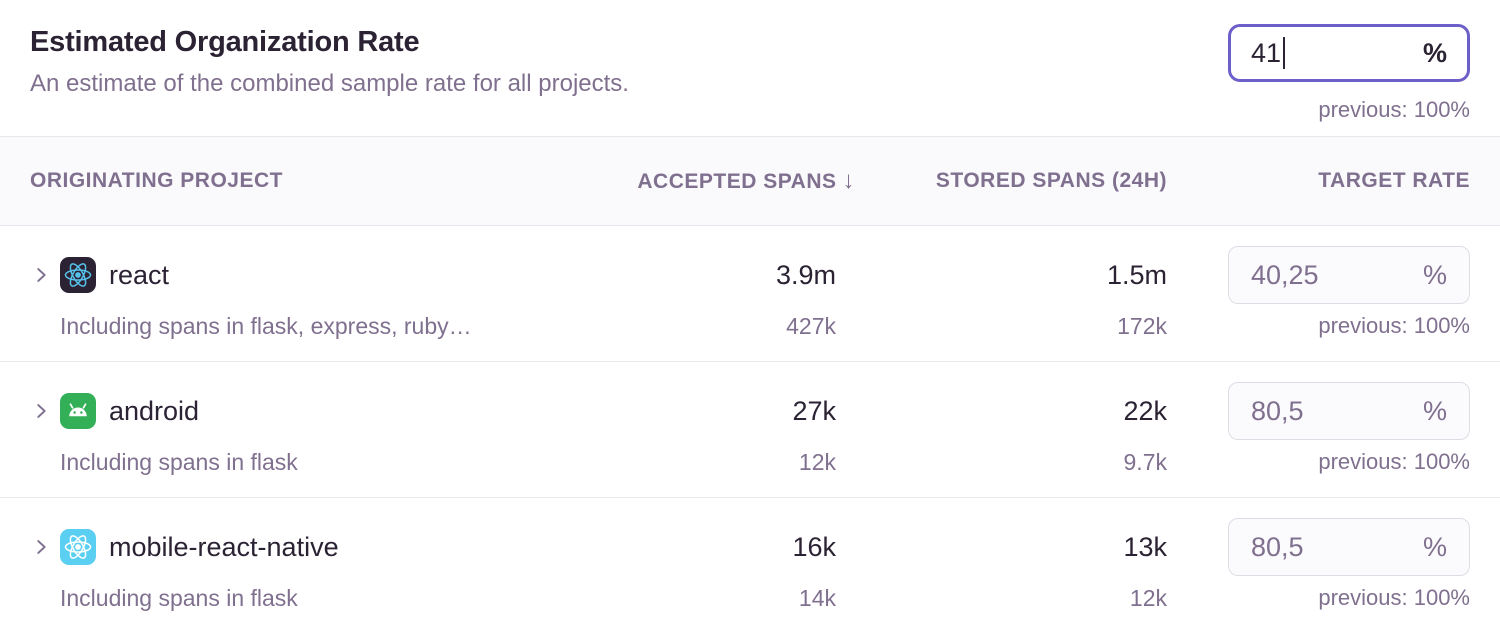 The width and height of the screenshot is (1500, 631). I want to click on org-rate-value-group: 41, so click(1268, 53).